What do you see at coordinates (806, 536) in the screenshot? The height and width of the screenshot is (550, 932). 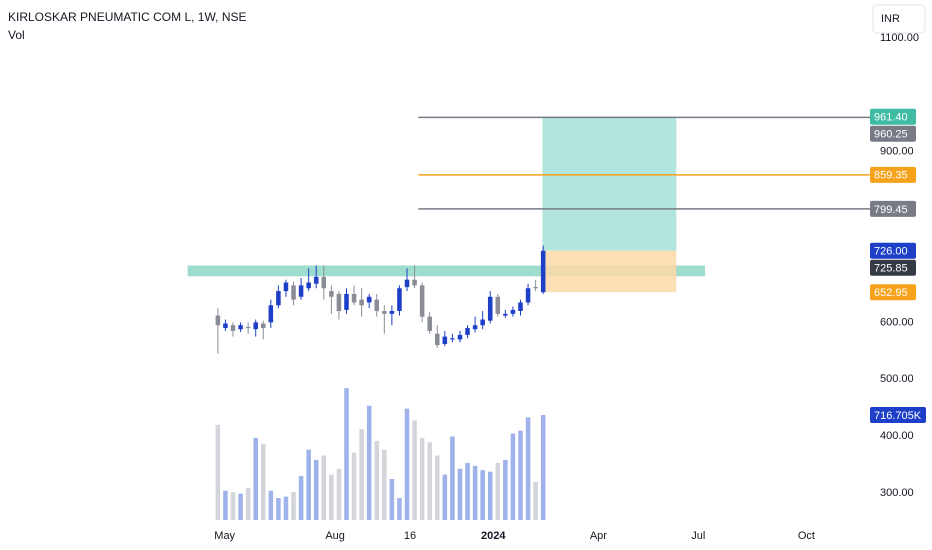 I see `x-tick-label: Oct` at bounding box center [806, 536].